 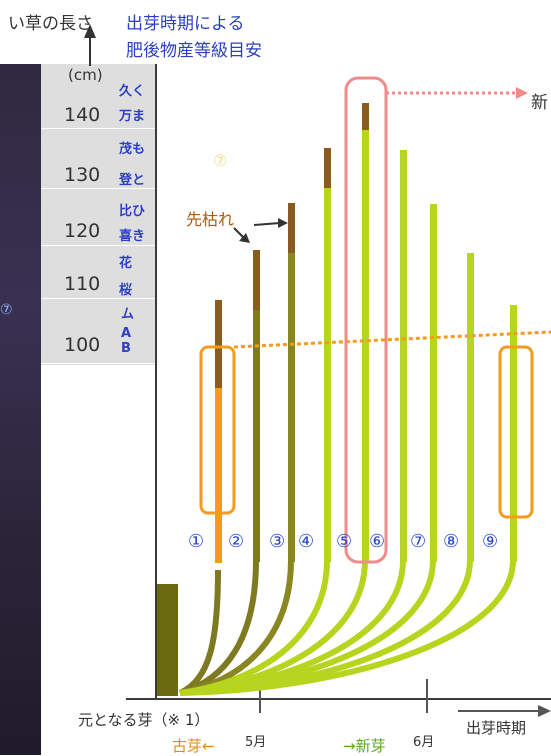 What do you see at coordinates (283, 223) in the screenshot?
I see `withered-arrowhead-right` at bounding box center [283, 223].